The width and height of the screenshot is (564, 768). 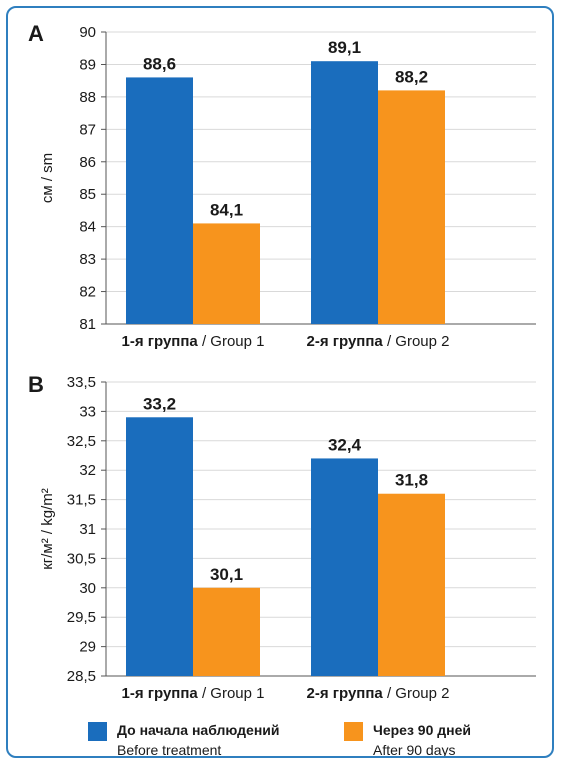 What do you see at coordinates (87, 529) in the screenshot?
I see `y-tick-label: 31` at bounding box center [87, 529].